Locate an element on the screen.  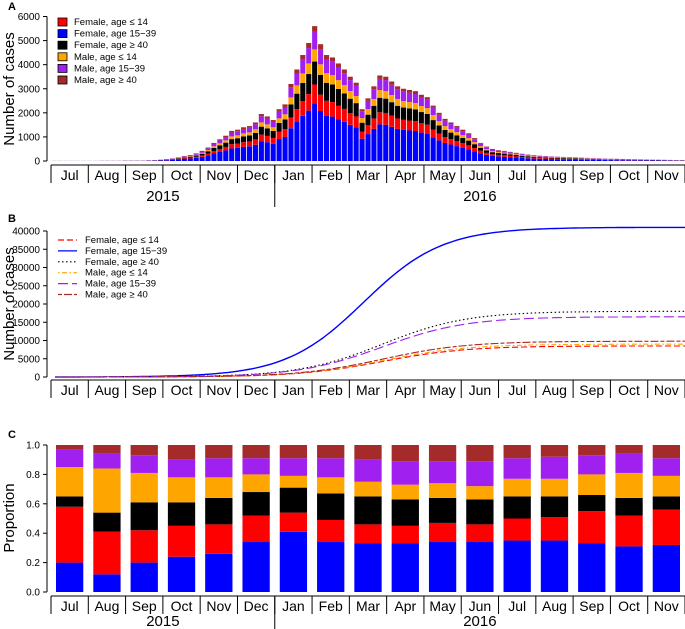
panel-a-x-tick-label: Mar is located at coordinates (368, 175).